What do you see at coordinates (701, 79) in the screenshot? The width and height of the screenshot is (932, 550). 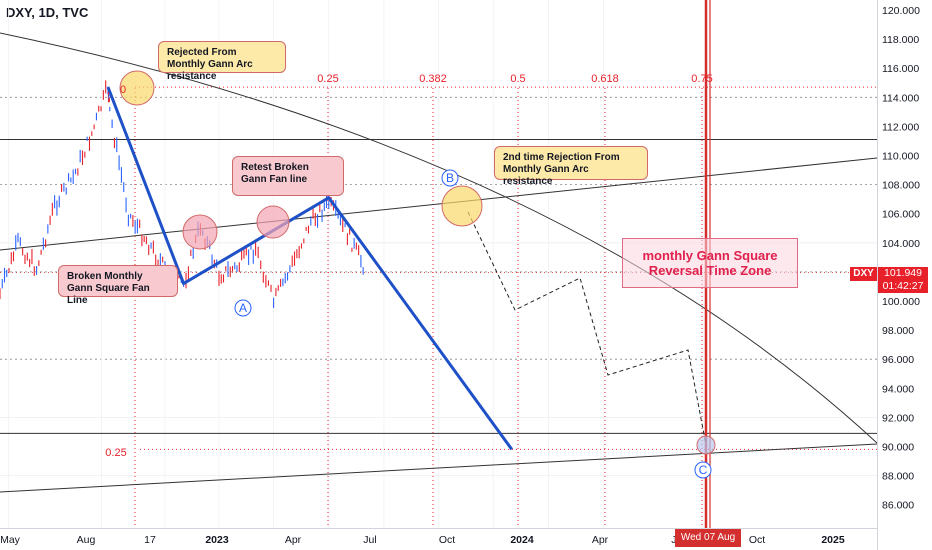 I see `fib-time-label: 0.75` at bounding box center [701, 79].